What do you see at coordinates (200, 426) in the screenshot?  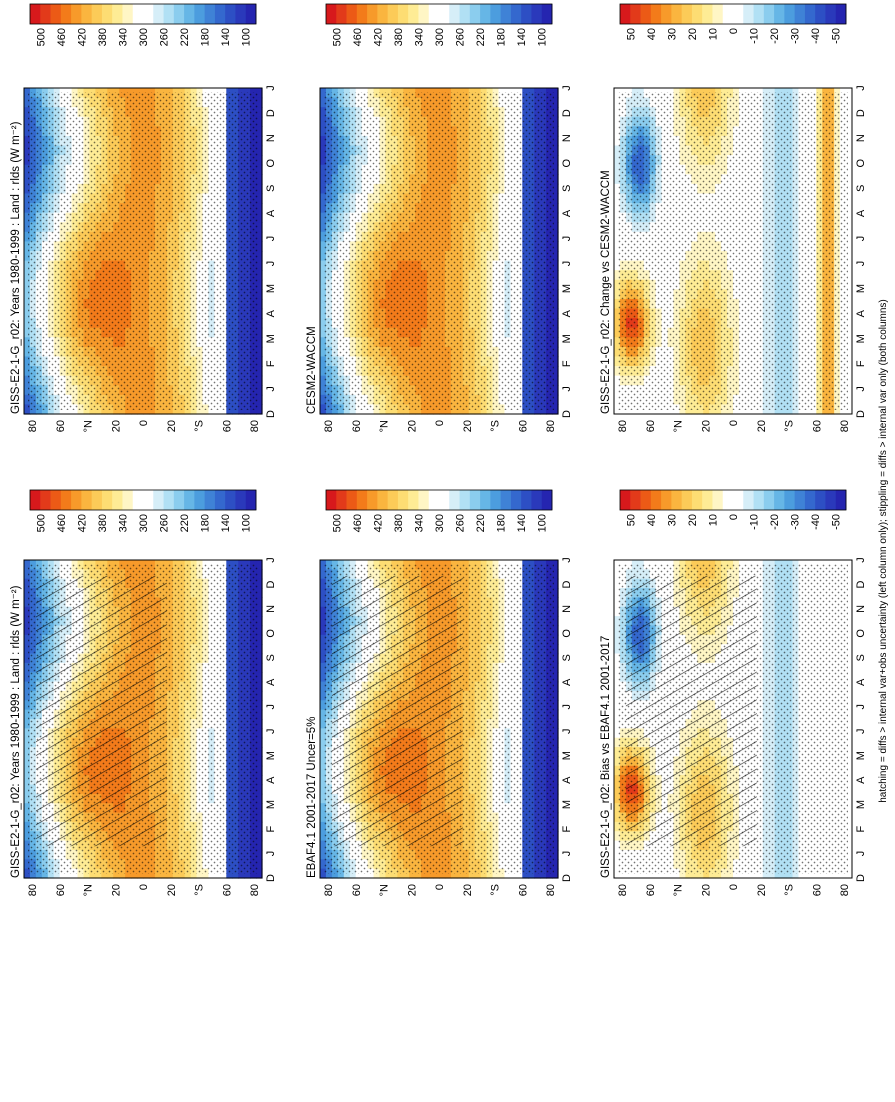 I see `lat-tick-label: °S` at bounding box center [200, 426].